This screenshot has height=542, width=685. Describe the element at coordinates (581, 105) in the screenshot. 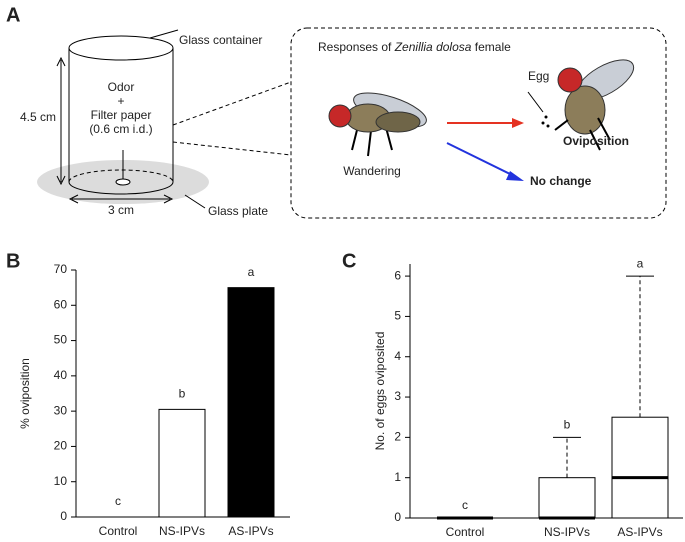

I see `fly-ovipositing` at that location.